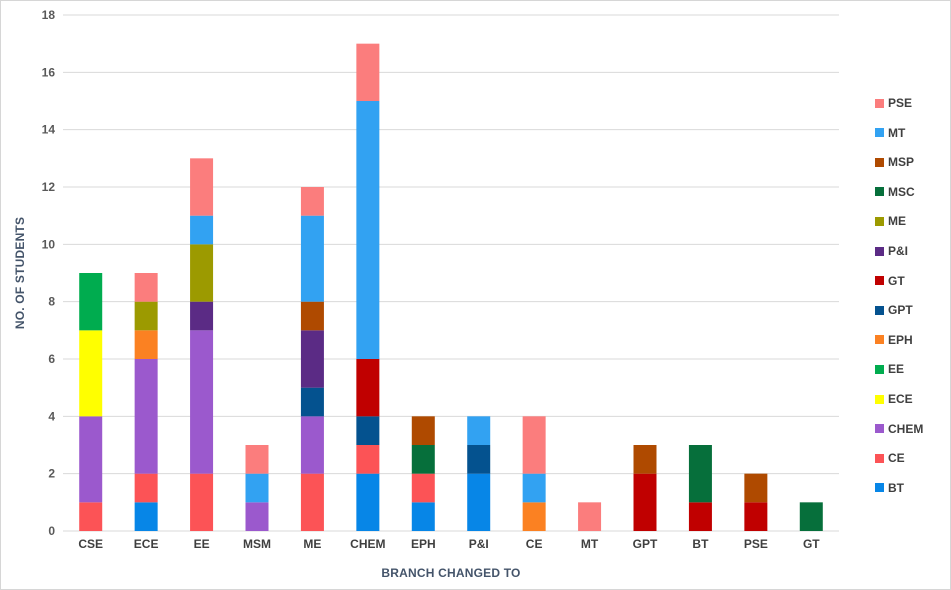  I want to click on bar-segment-EPH-ECE, so click(146, 344).